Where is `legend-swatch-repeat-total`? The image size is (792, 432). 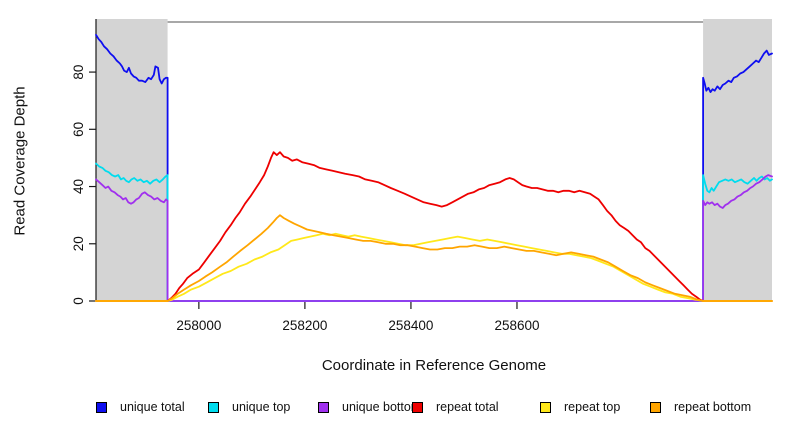
legend-swatch-repeat-total is located at coordinates (417, 407).